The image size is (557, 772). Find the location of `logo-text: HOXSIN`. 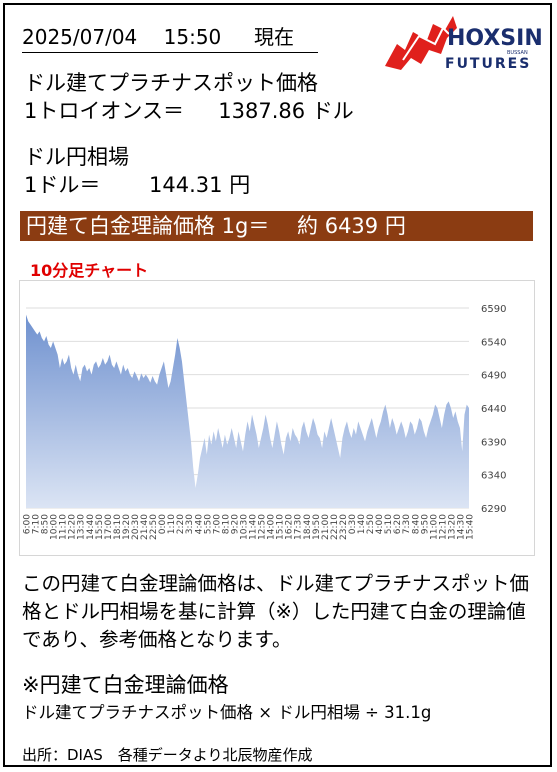

logo-text: HOXSIN is located at coordinates (494, 38).